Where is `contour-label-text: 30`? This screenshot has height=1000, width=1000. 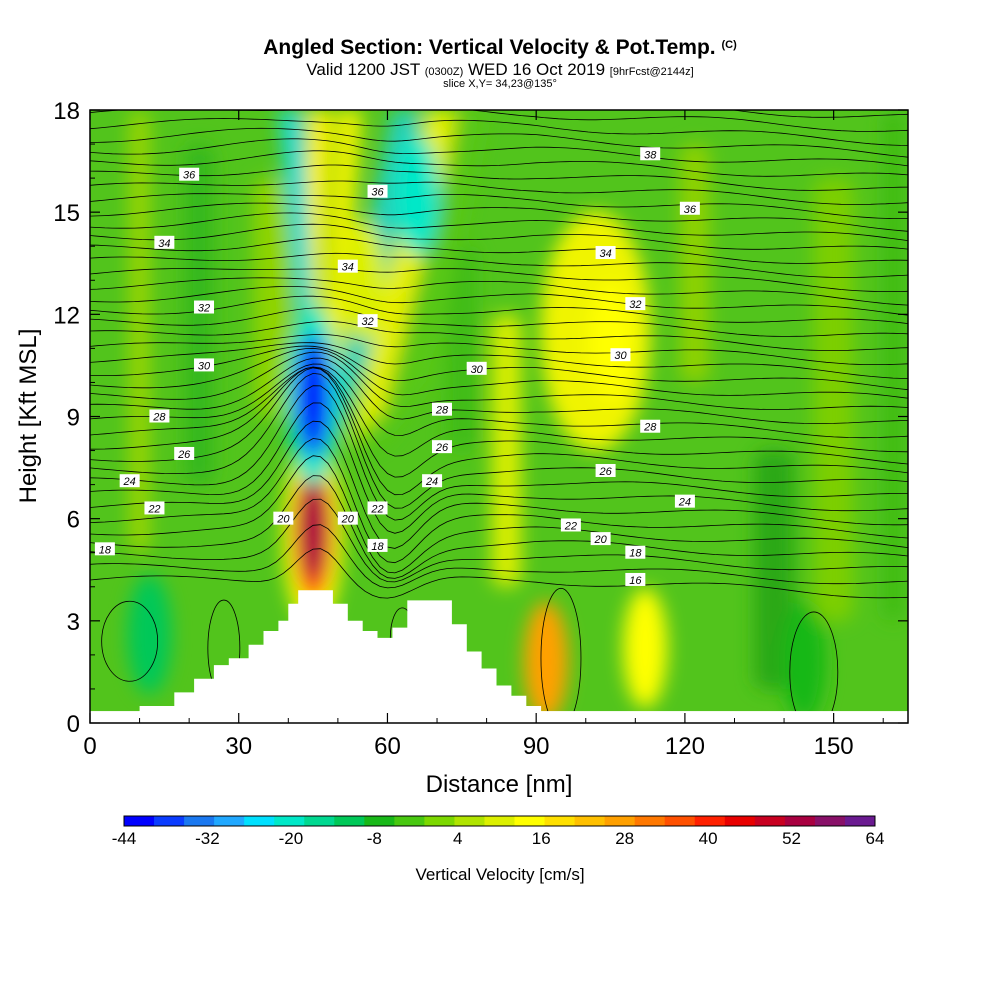
contour-label-text: 30 is located at coordinates (620, 356).